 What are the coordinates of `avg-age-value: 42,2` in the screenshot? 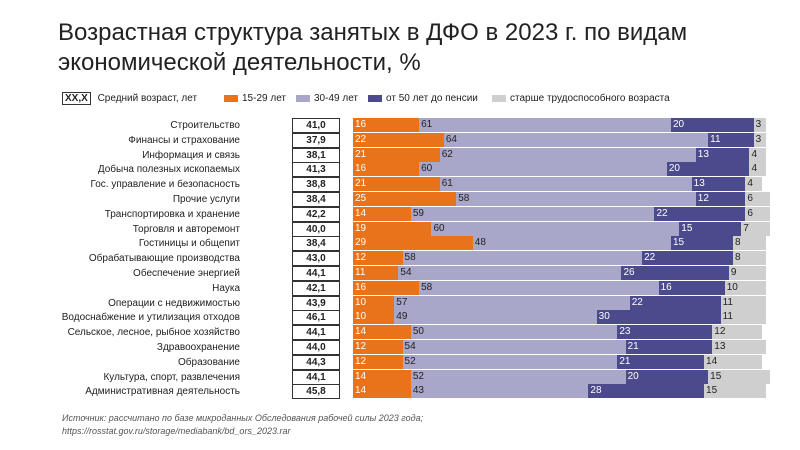 It's located at (316, 214).